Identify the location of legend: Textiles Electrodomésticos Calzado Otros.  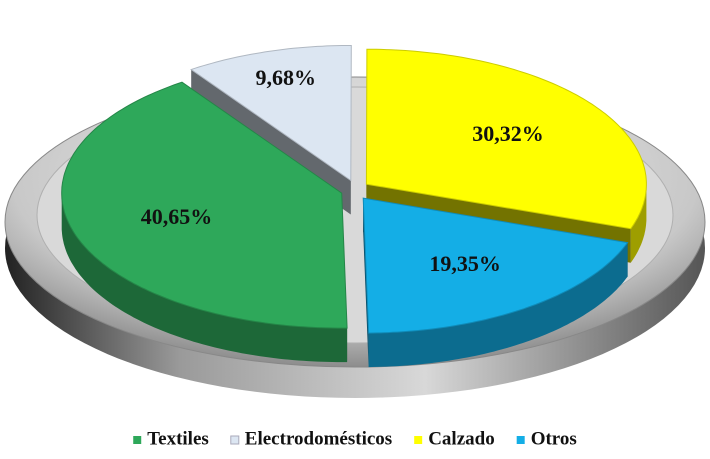
(355, 438).